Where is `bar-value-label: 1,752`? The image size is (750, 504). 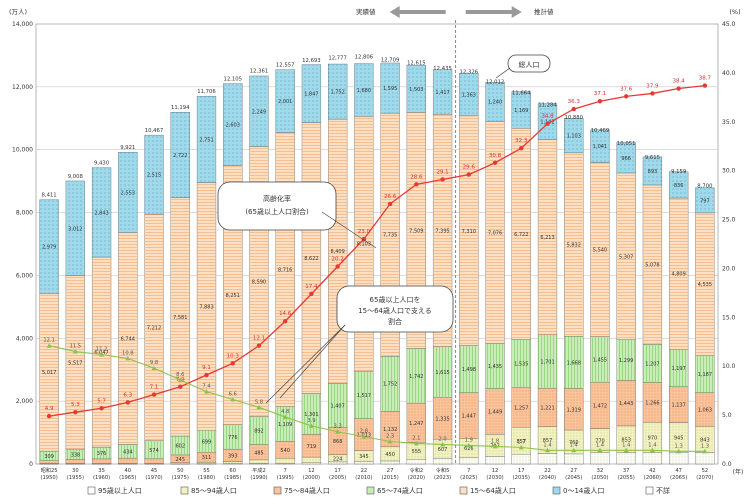 bar-value-label: 1,752 is located at coordinates (390, 385).